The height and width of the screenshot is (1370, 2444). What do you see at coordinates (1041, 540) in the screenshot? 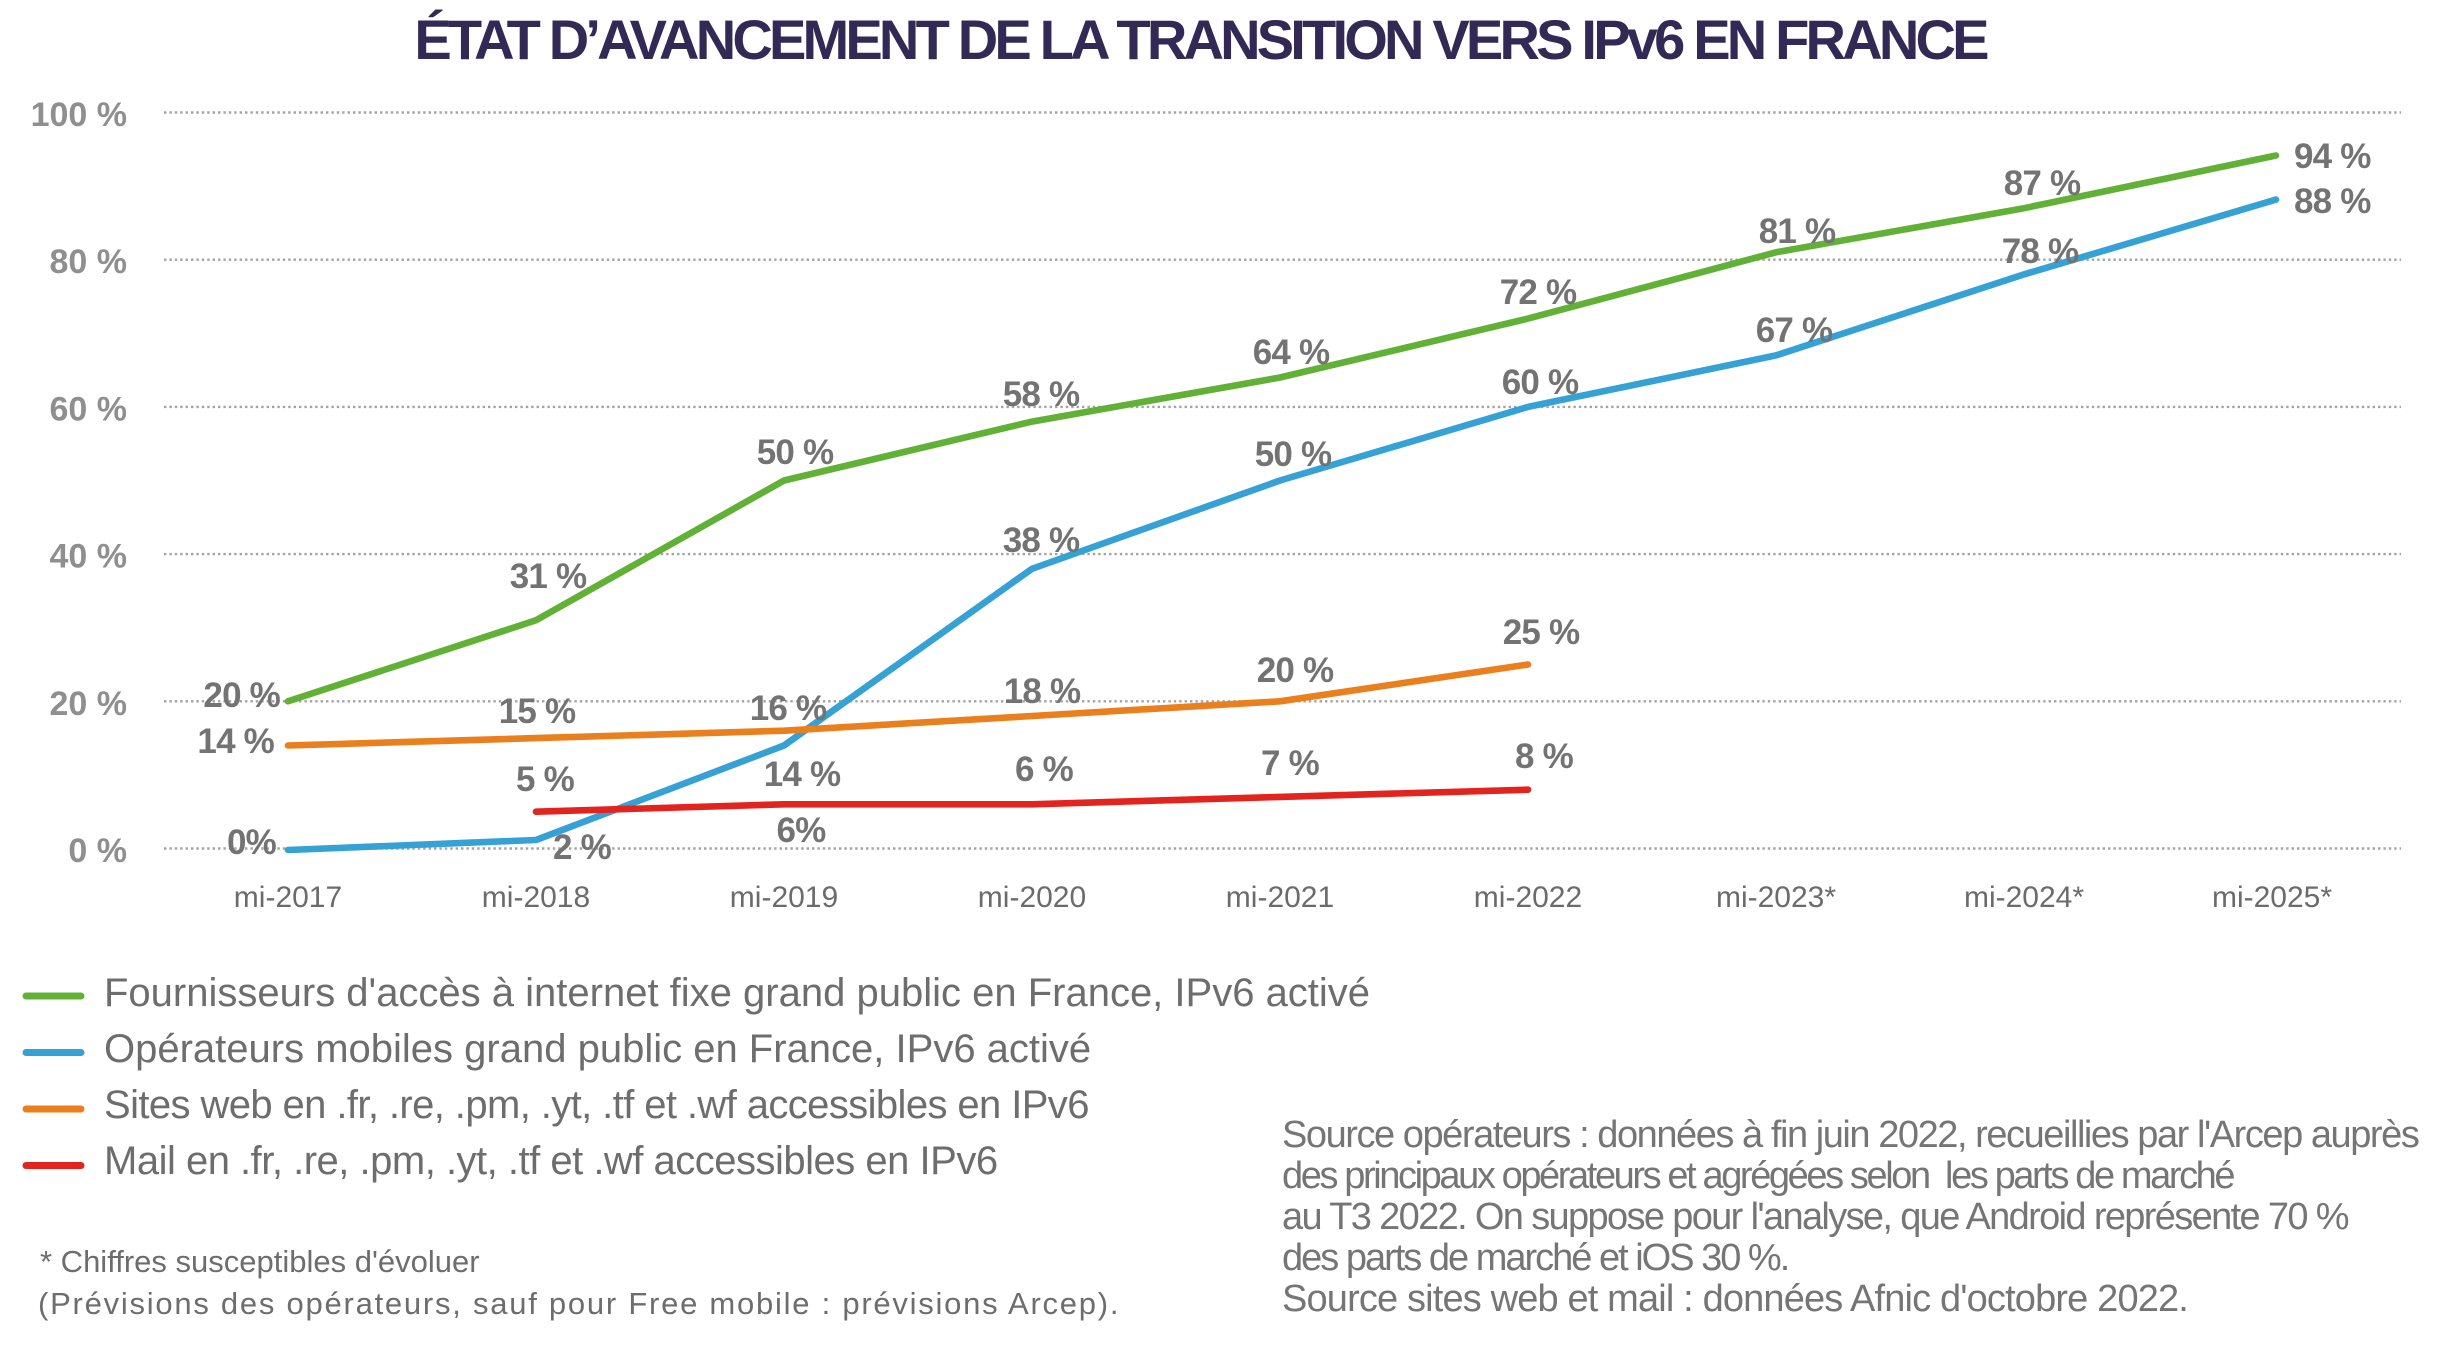
I see `svg-text: 38 %` at bounding box center [1041, 540].